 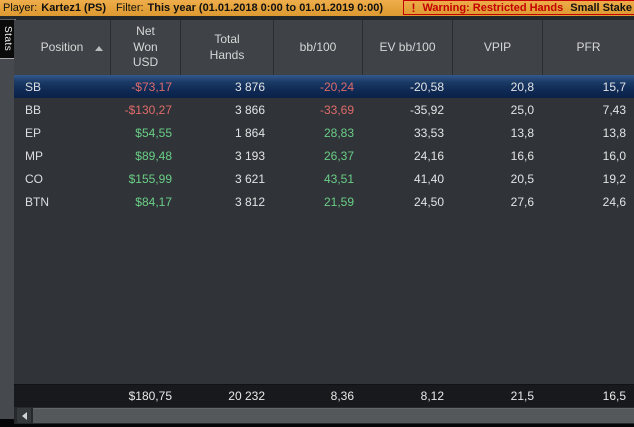 I want to click on cell-position: SB, so click(x=33, y=86).